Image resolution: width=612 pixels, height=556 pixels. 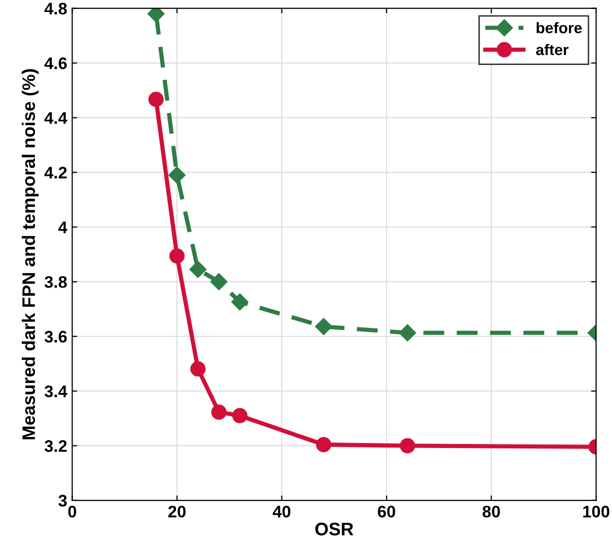 I want to click on y-tick-label: 4.2, so click(x=55, y=172).